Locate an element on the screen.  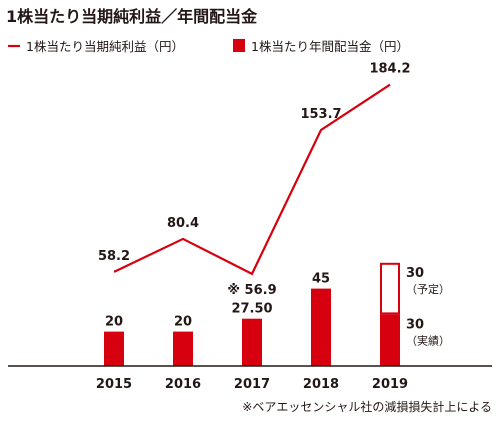
footnote: ※ベアエッセンシャル社の減損損失計上による is located at coordinates (367, 406).